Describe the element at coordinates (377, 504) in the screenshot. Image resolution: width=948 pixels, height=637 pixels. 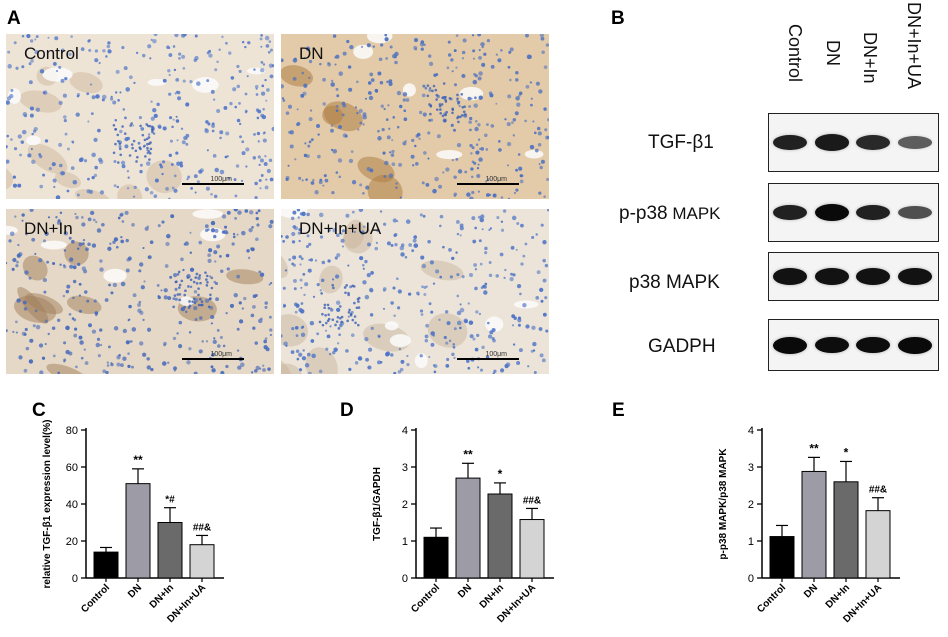
I see `y-axis-label: TGF-β1/GAPDH` at that location.